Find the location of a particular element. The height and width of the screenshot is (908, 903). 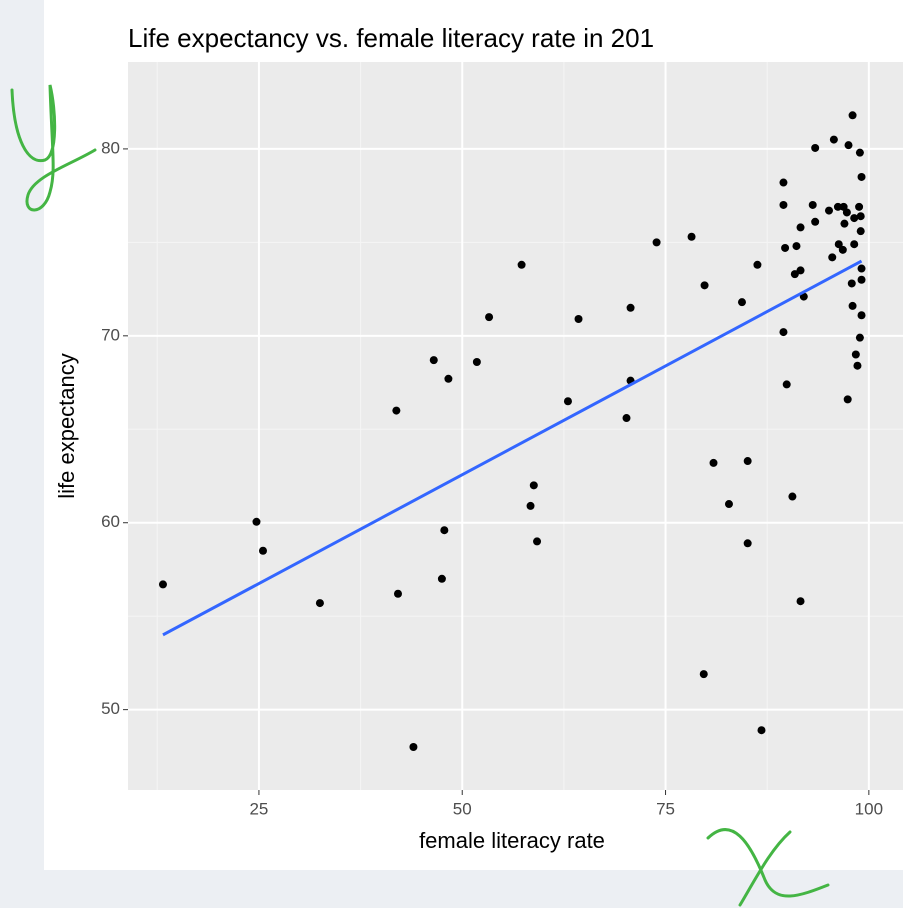

x-tick-label: 50 is located at coordinates (462, 808).